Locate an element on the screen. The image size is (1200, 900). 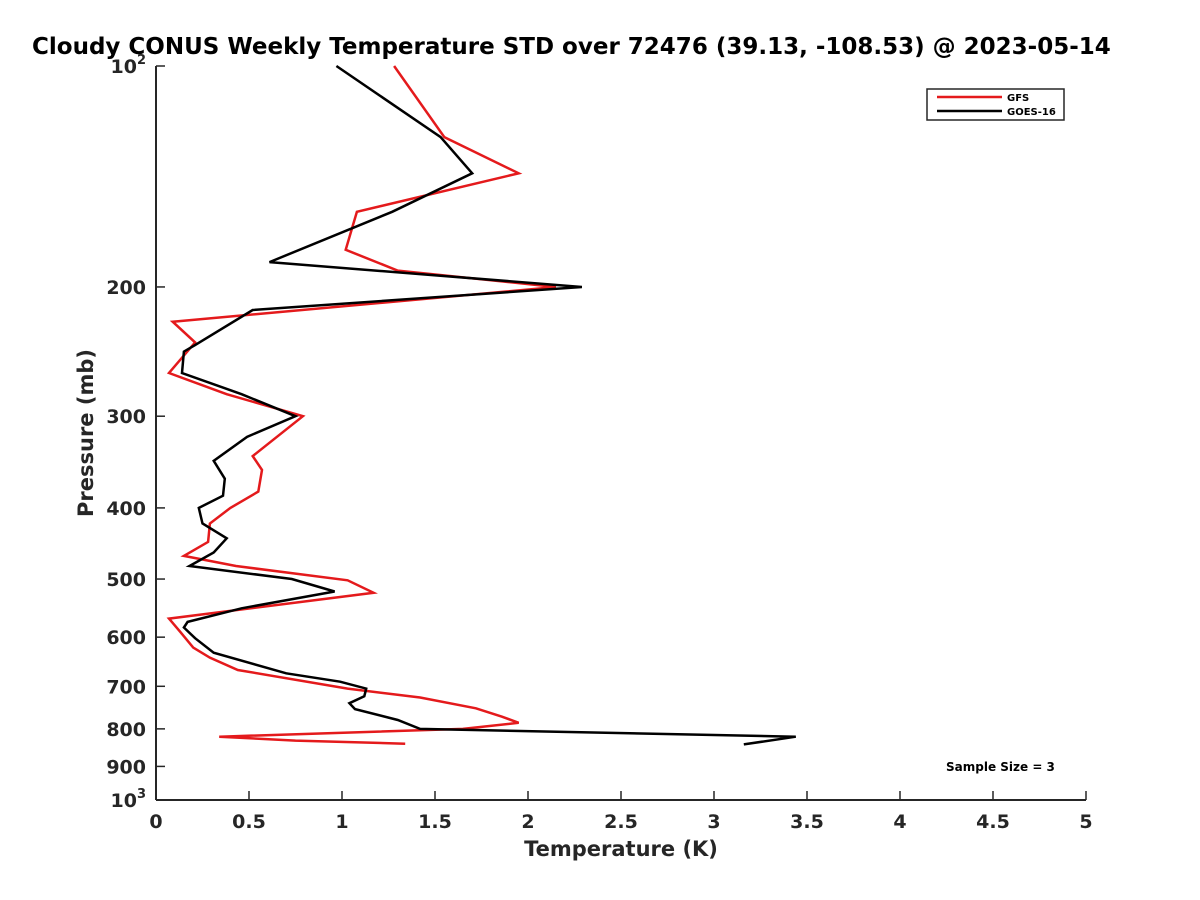
legend-box is located at coordinates (995, 104).